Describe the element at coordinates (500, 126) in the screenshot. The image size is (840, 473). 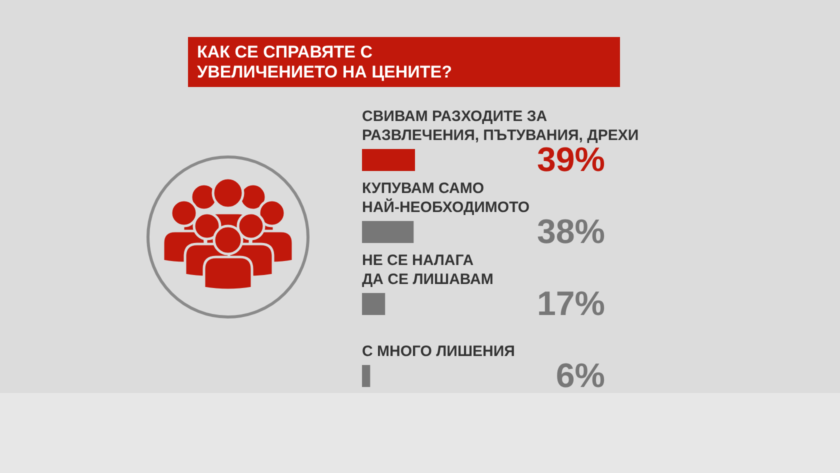
I see `y-tick-label: СВИВАМ РАЗХОДИТЕ ЗА РАЗВЛЕЧЕНИЯ, ПЪТУВАНИЯ, ДРЕХИ` at that location.